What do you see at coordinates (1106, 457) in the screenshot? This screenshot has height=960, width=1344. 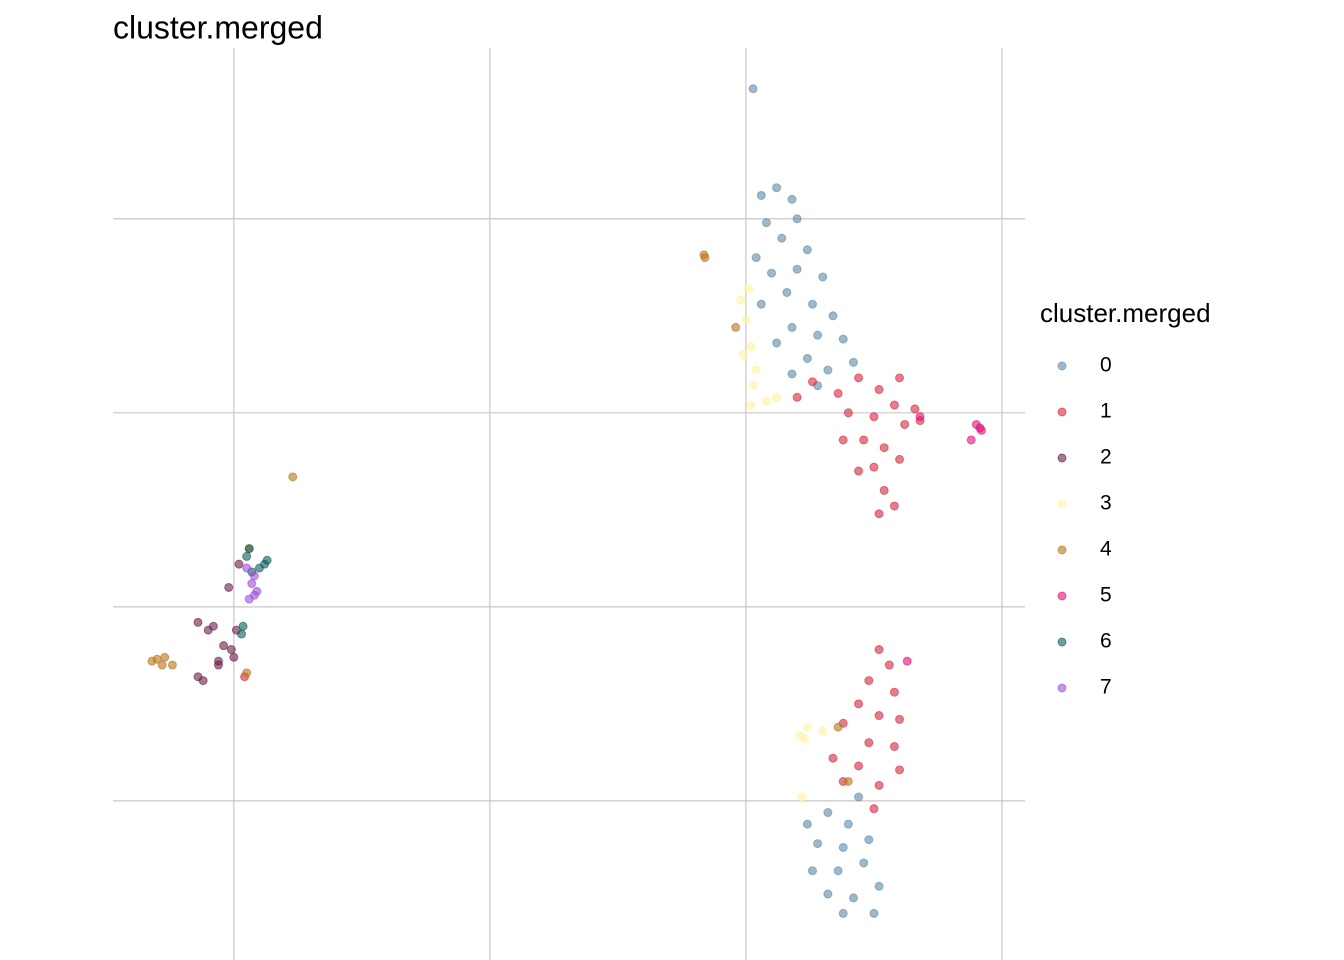 I see `legend-label: 2` at bounding box center [1106, 457].